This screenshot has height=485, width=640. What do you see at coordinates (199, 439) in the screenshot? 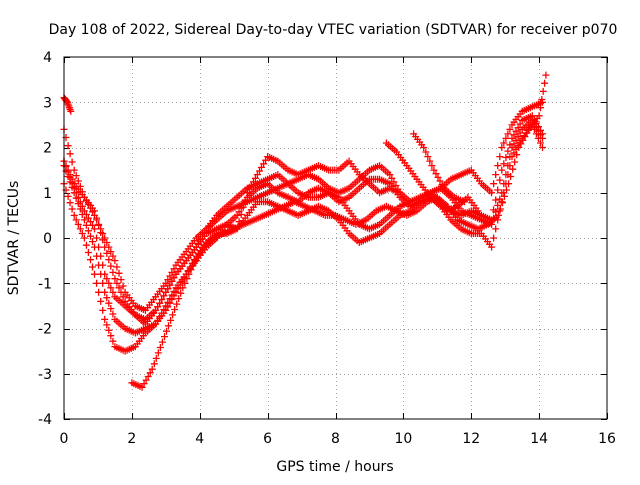
I see `x-tick-label: 4` at bounding box center [199, 439].